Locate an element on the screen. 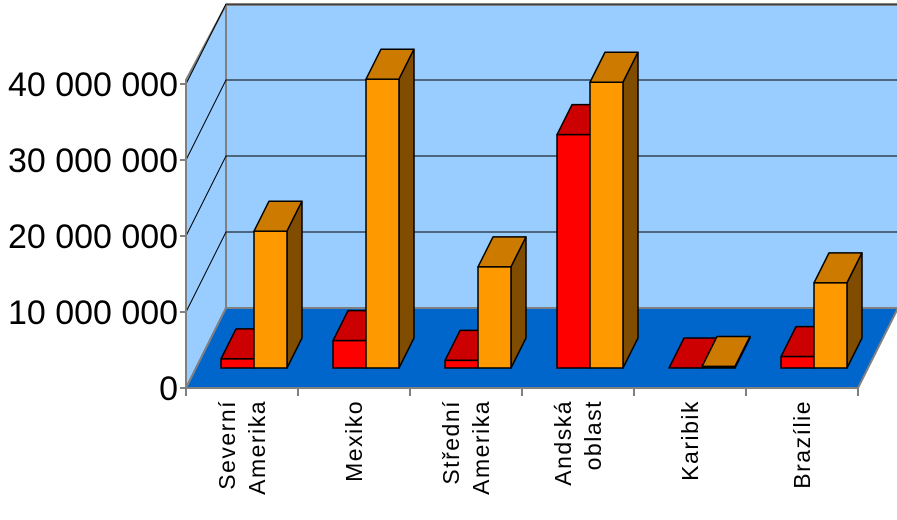 The width and height of the screenshot is (897, 520). x-tick-label: oblast is located at coordinates (593, 435).